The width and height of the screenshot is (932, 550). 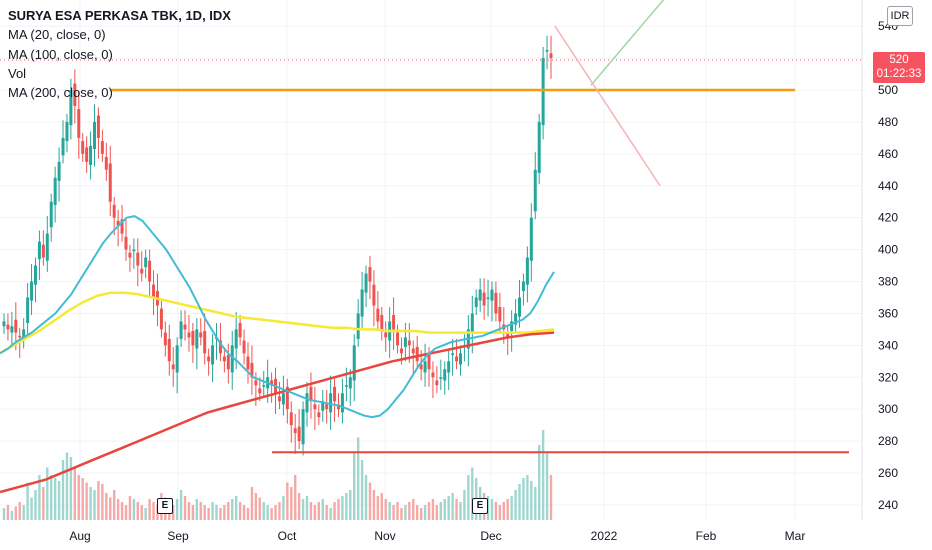 I want to click on symbol-title: SURYA ESA PERKASA TBK, 1D, IDX, so click(x=119, y=15).